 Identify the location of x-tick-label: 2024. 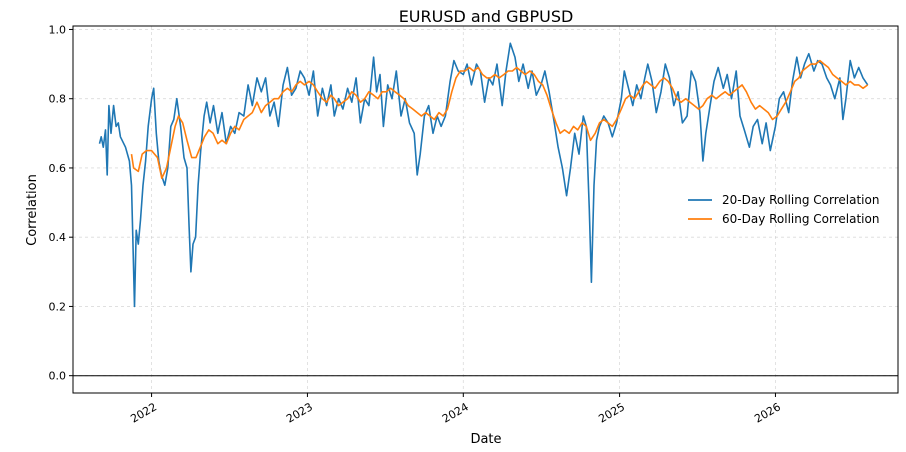
(455, 412).